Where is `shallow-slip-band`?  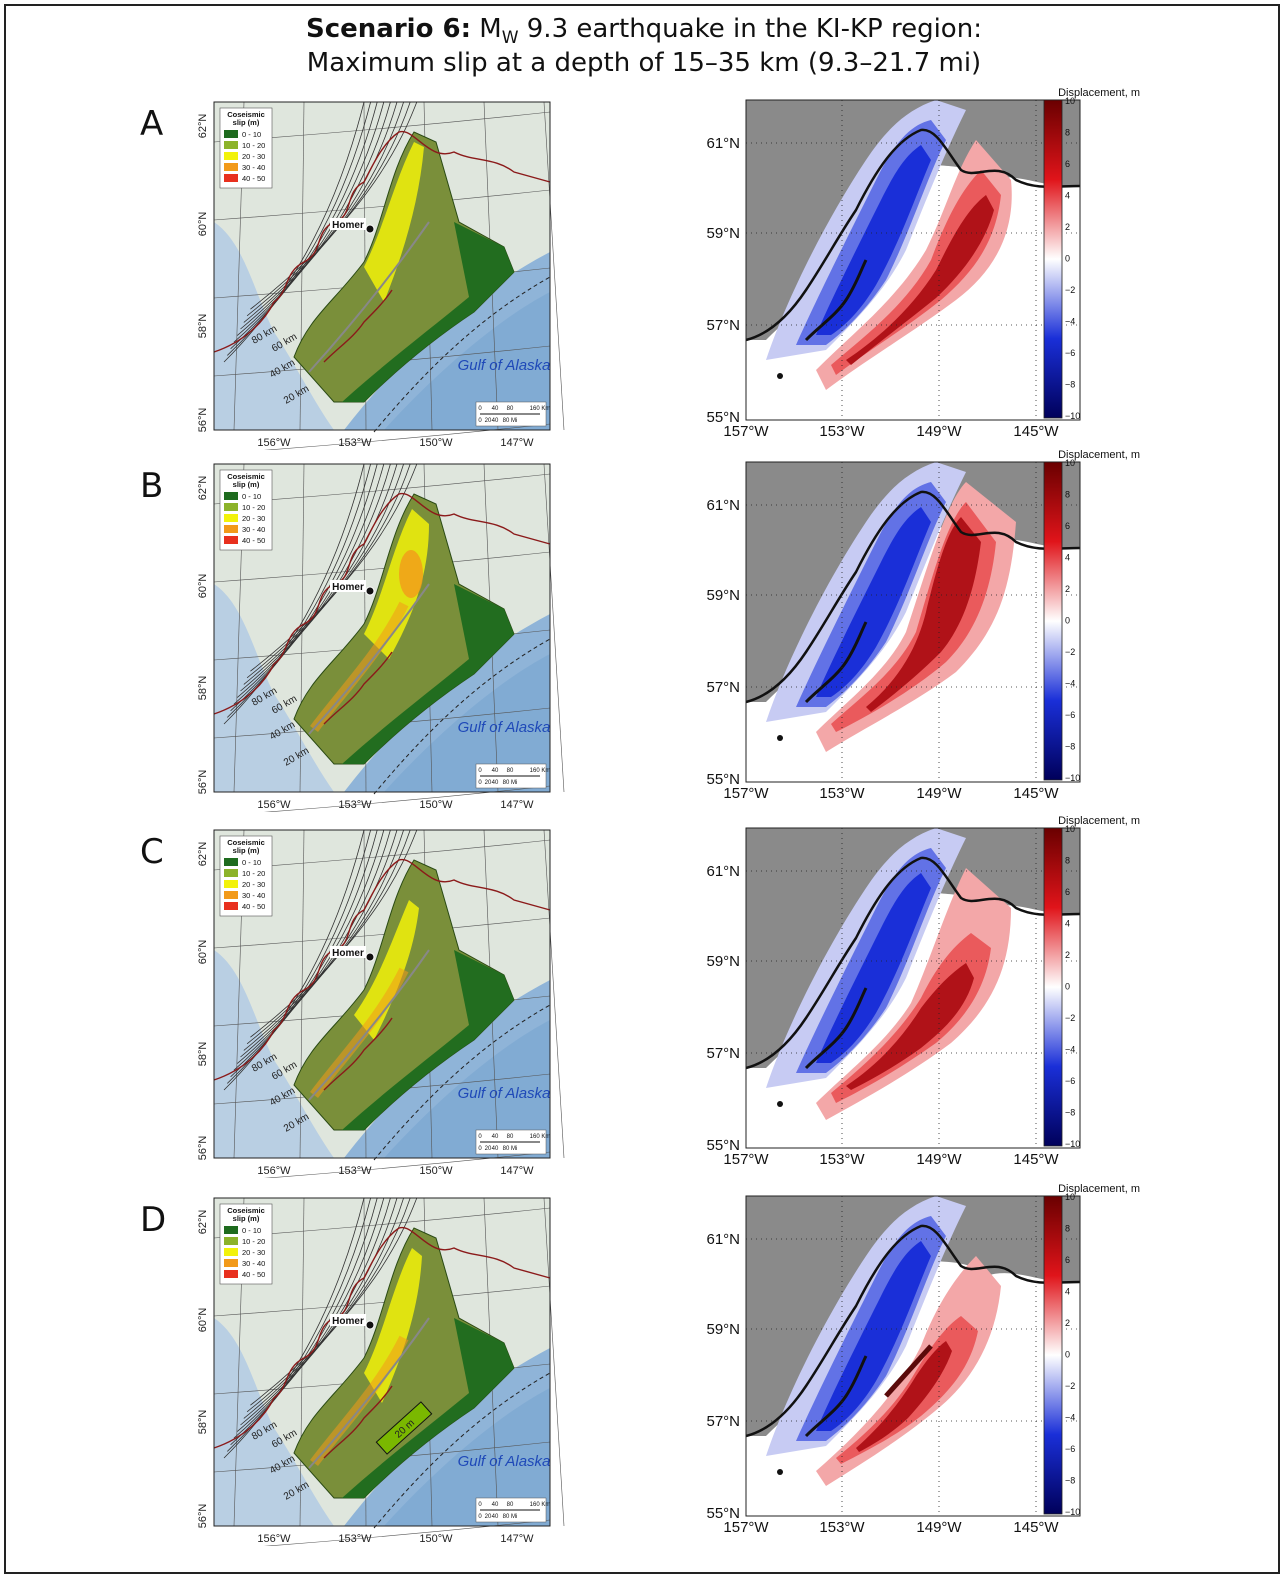
shallow-slip-band is located at coordinates (428, 674).